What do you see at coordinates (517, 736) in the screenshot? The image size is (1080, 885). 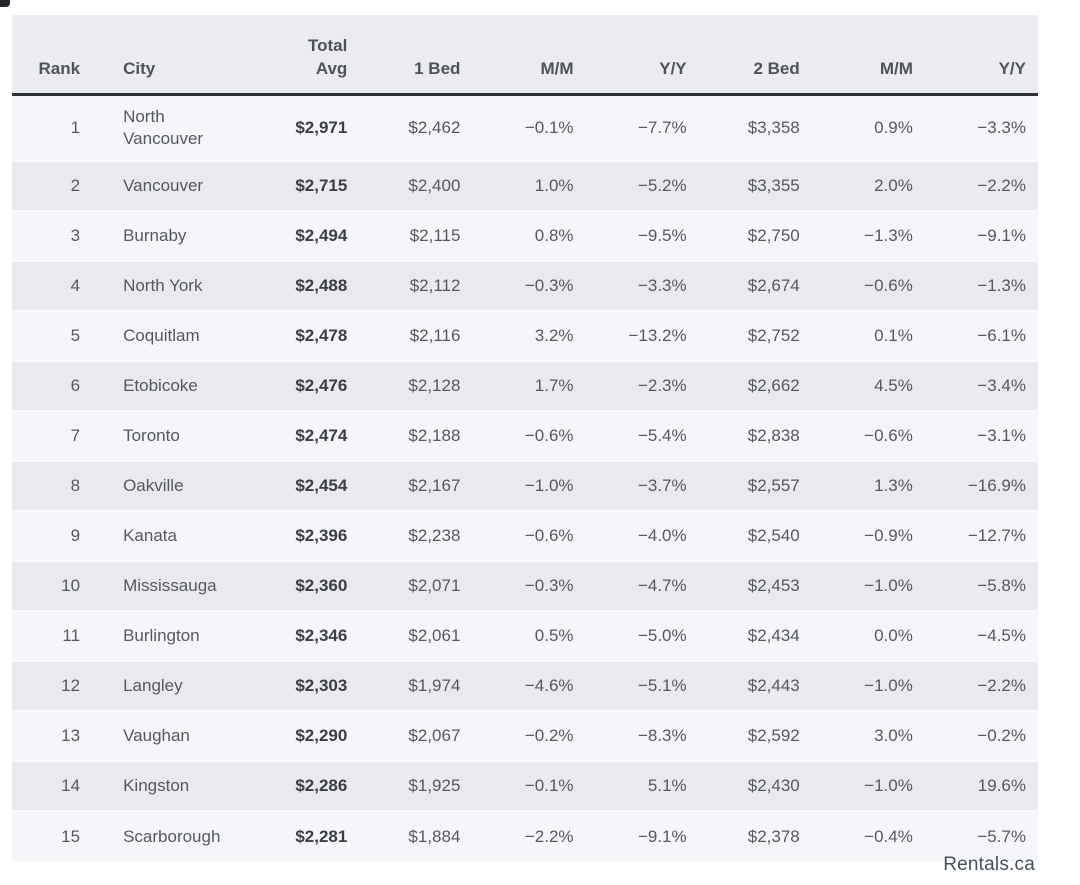 I see `cell-1bed-mm: −0.2%` at bounding box center [517, 736].